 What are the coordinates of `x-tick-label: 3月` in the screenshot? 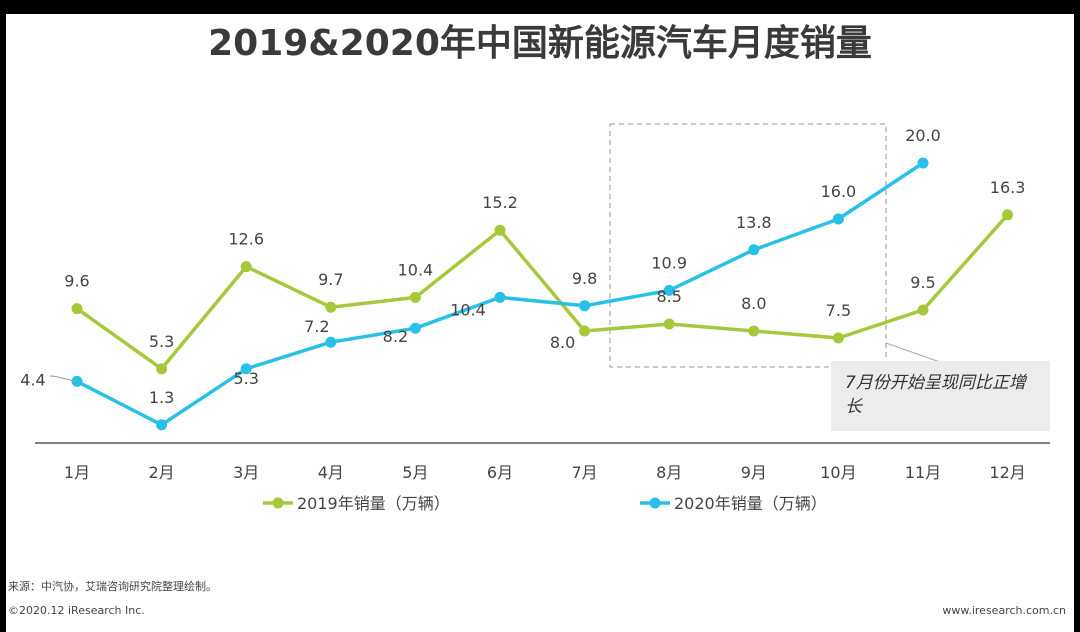 It's located at (246, 472).